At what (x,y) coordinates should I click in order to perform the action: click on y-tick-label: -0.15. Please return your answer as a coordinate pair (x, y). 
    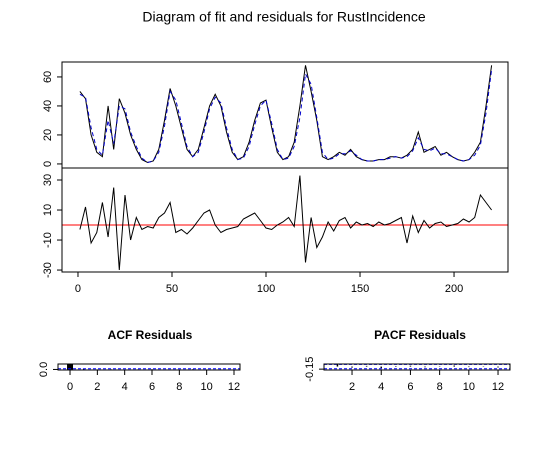
    Looking at the image, I should click on (310, 369).